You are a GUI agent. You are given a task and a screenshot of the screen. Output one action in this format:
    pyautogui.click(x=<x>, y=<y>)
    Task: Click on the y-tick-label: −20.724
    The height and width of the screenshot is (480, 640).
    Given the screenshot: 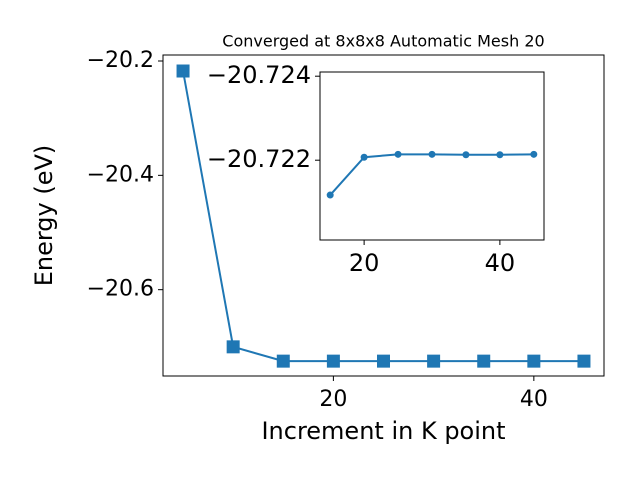 What is the action you would take?
    pyautogui.click(x=259, y=75)
    